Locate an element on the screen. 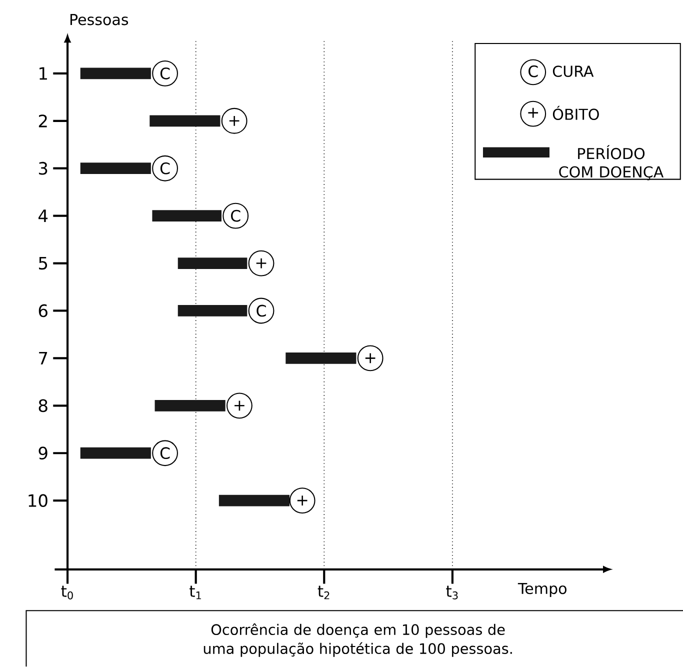 This screenshot has height=667, width=683. x-tick-label: t$_{3}$ is located at coordinates (452, 593).